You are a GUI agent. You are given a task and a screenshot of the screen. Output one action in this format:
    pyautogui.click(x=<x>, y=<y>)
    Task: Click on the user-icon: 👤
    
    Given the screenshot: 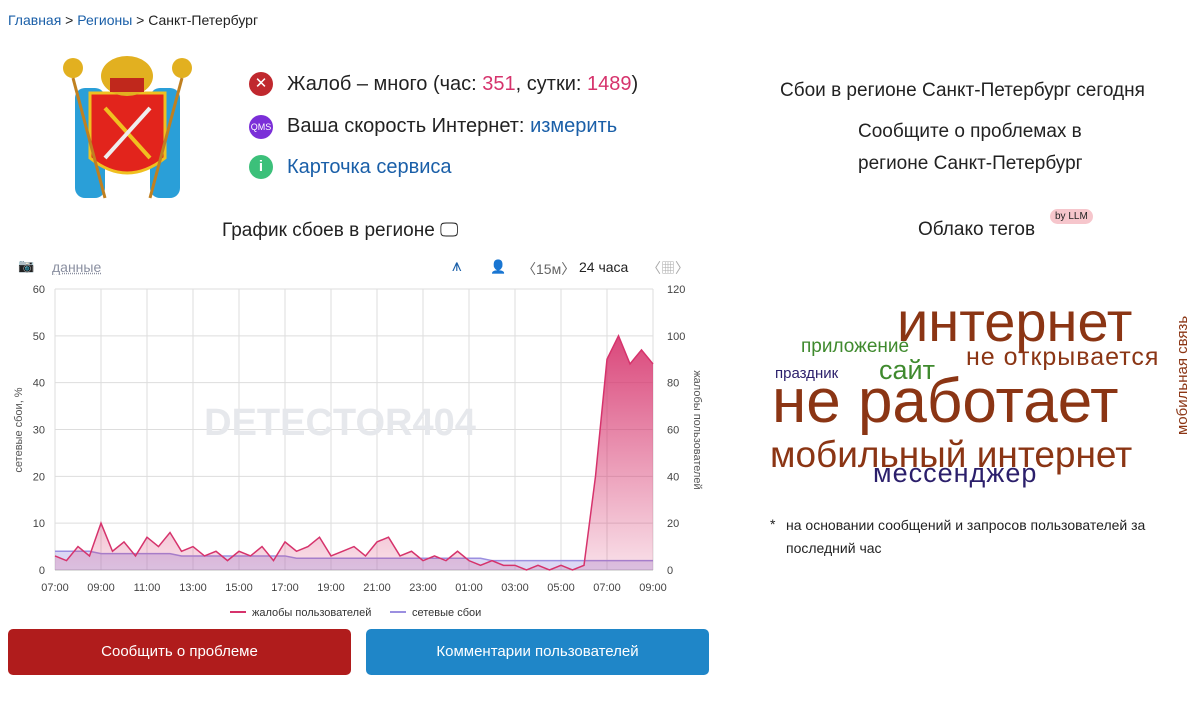 What is the action you would take?
    pyautogui.click(x=498, y=266)
    